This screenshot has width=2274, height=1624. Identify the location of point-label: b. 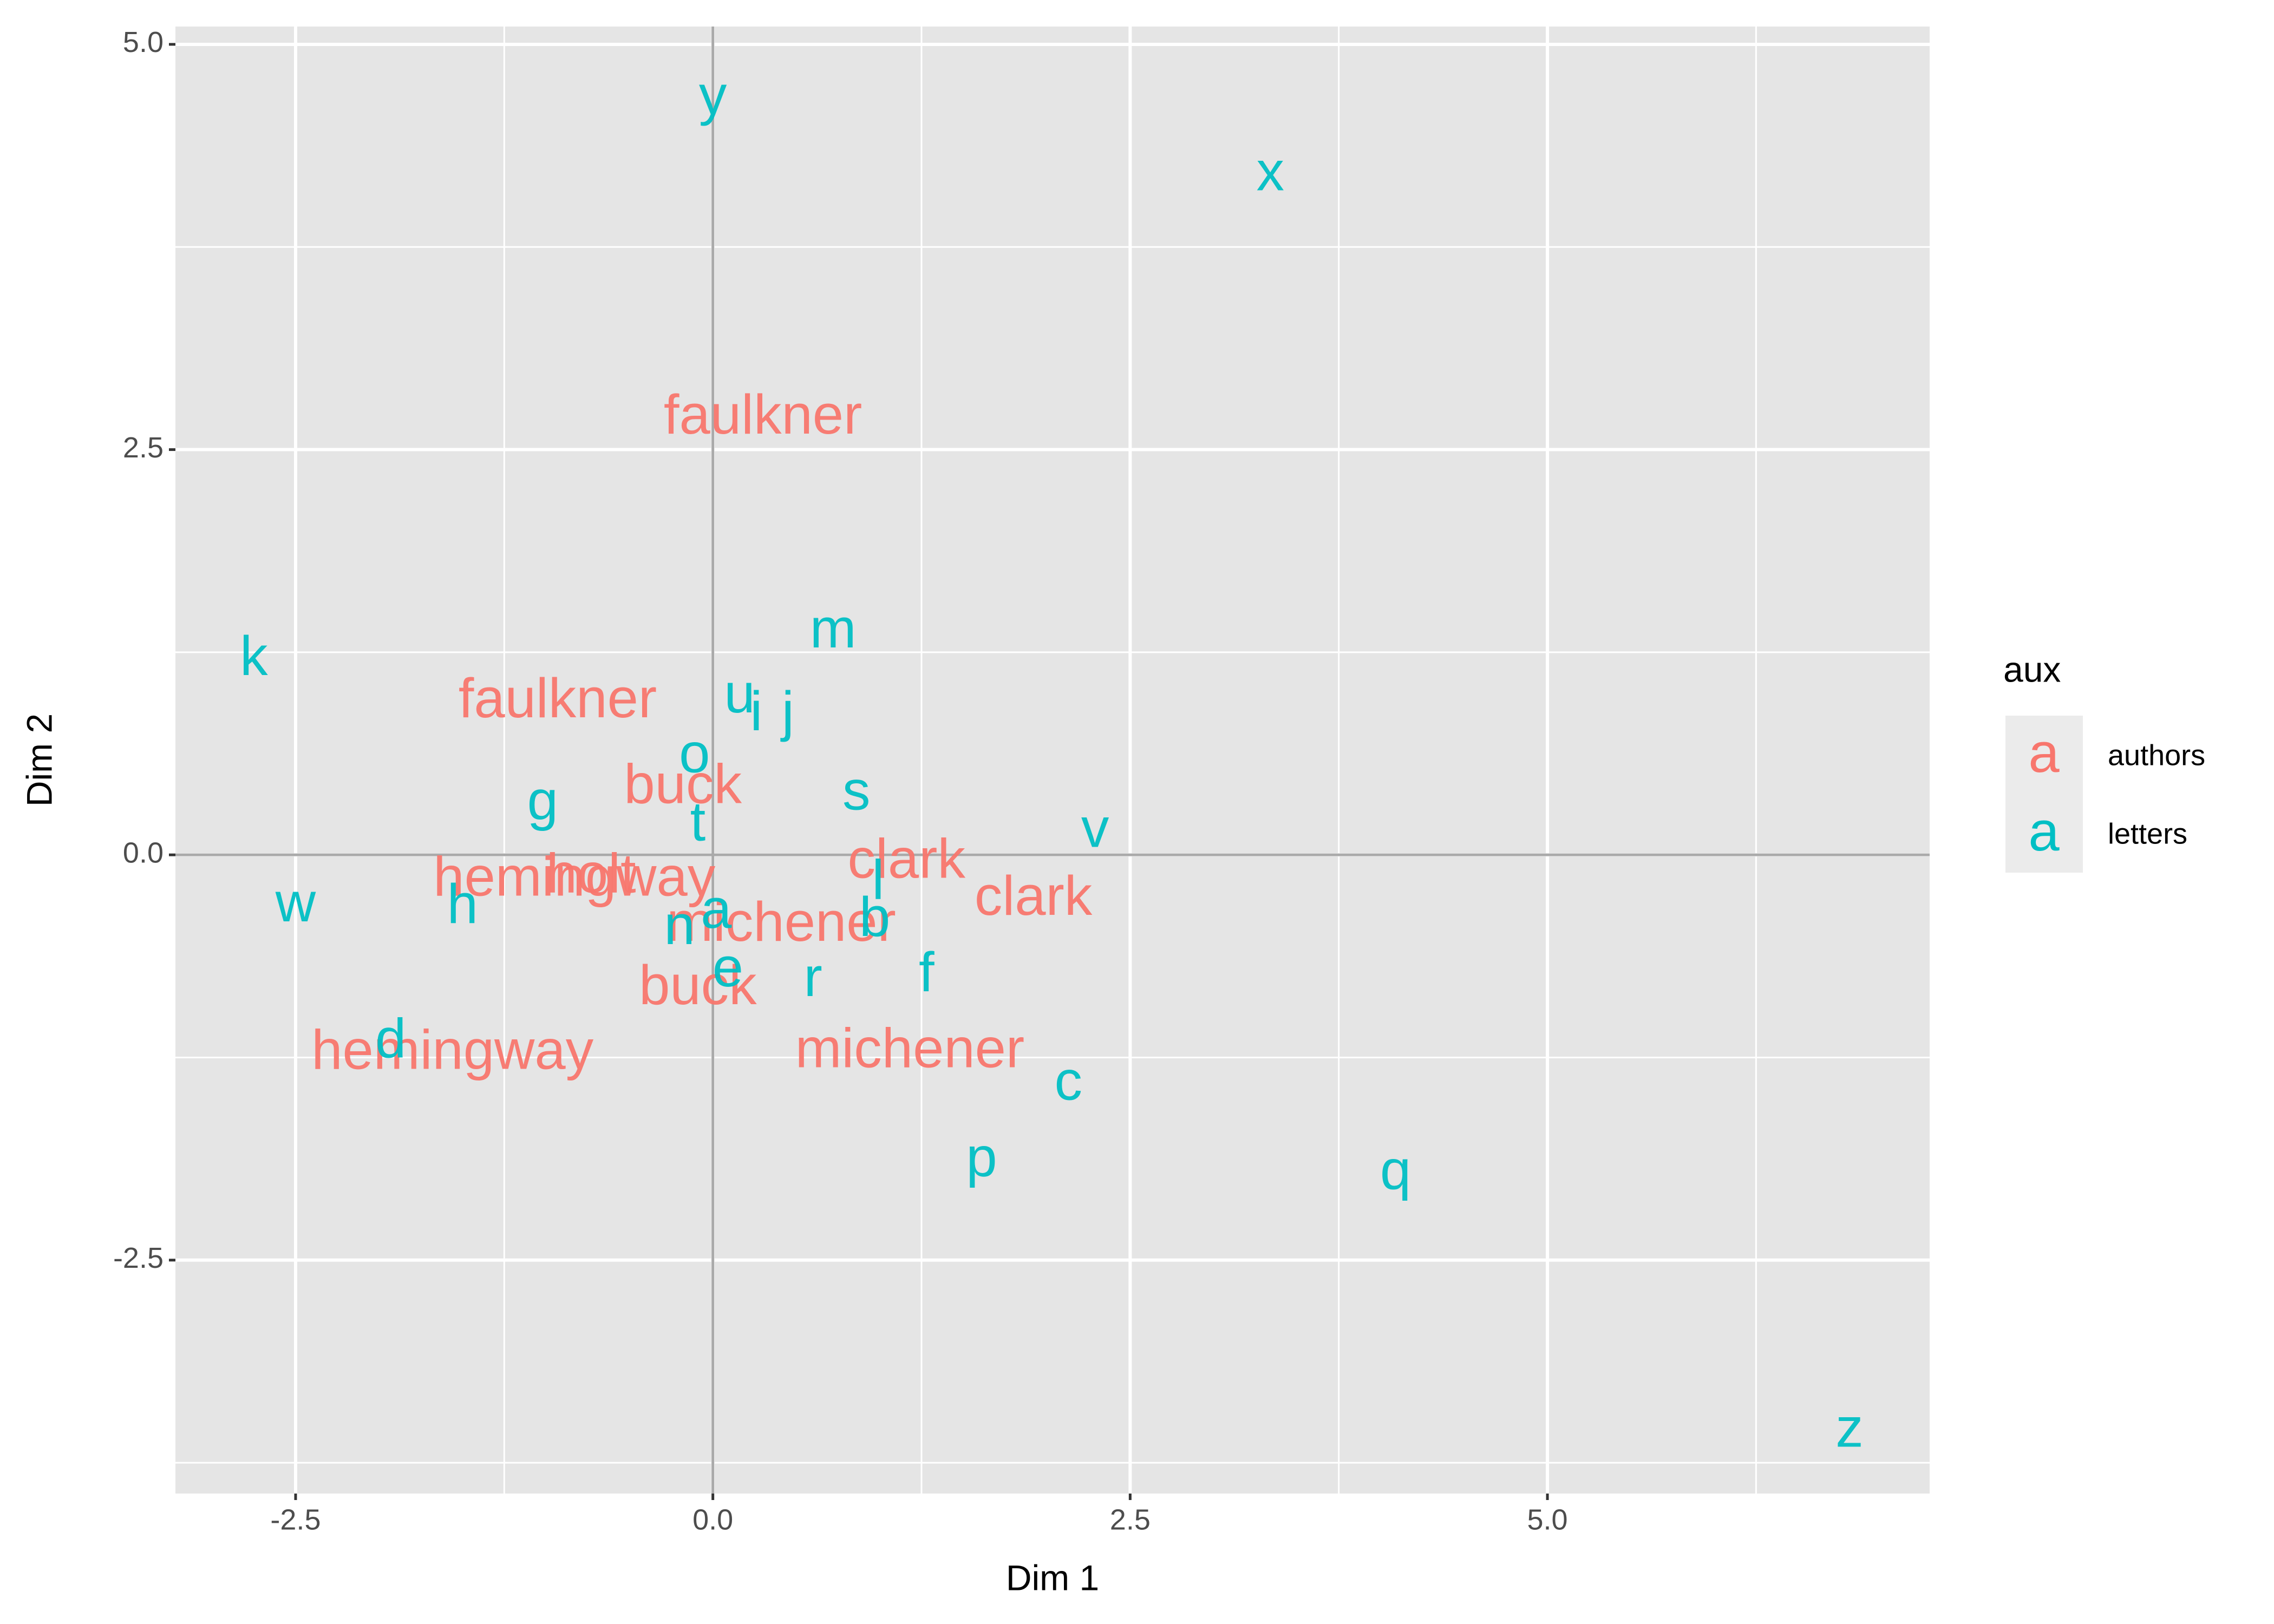
(875, 917).